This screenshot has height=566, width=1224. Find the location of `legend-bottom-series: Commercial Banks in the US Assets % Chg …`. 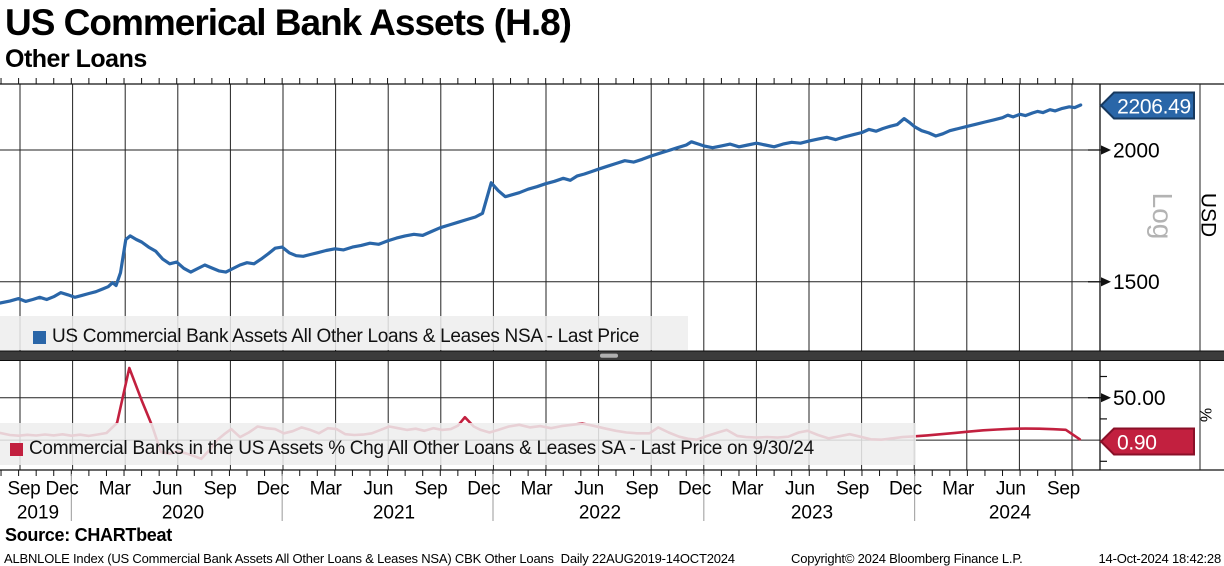

legend-bottom-series: Commercial Banks in the US Assets % Chg … is located at coordinates (412, 449).